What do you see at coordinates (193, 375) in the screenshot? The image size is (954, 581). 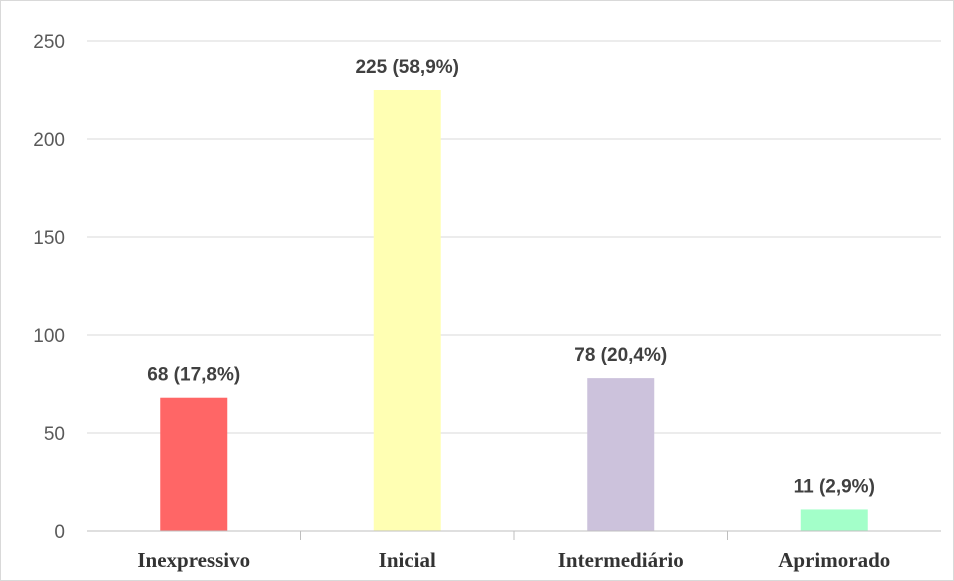 I see `data-label: 68 (17,8%)` at bounding box center [193, 375].